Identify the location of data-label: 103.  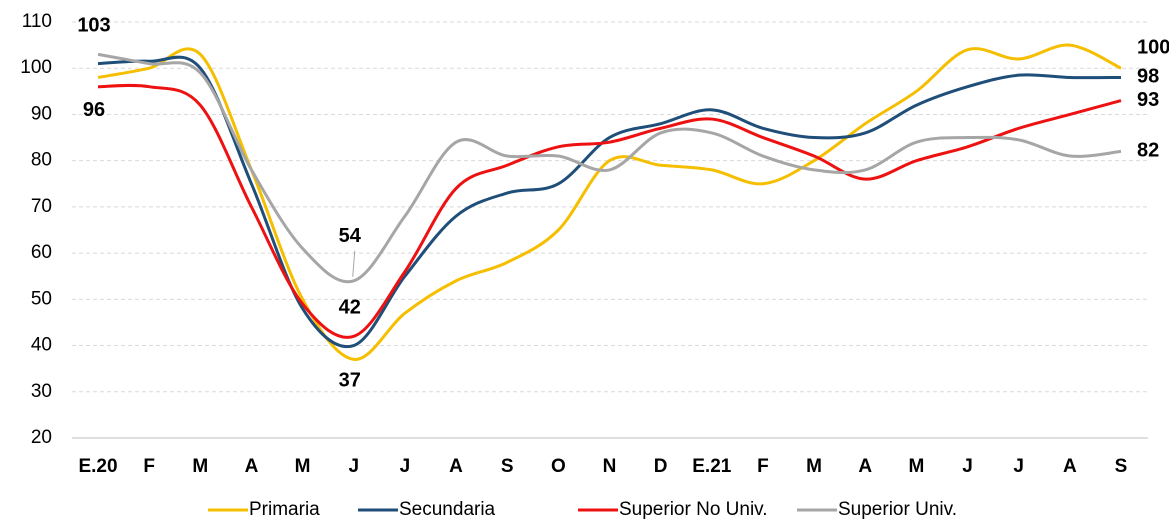
(93, 26).